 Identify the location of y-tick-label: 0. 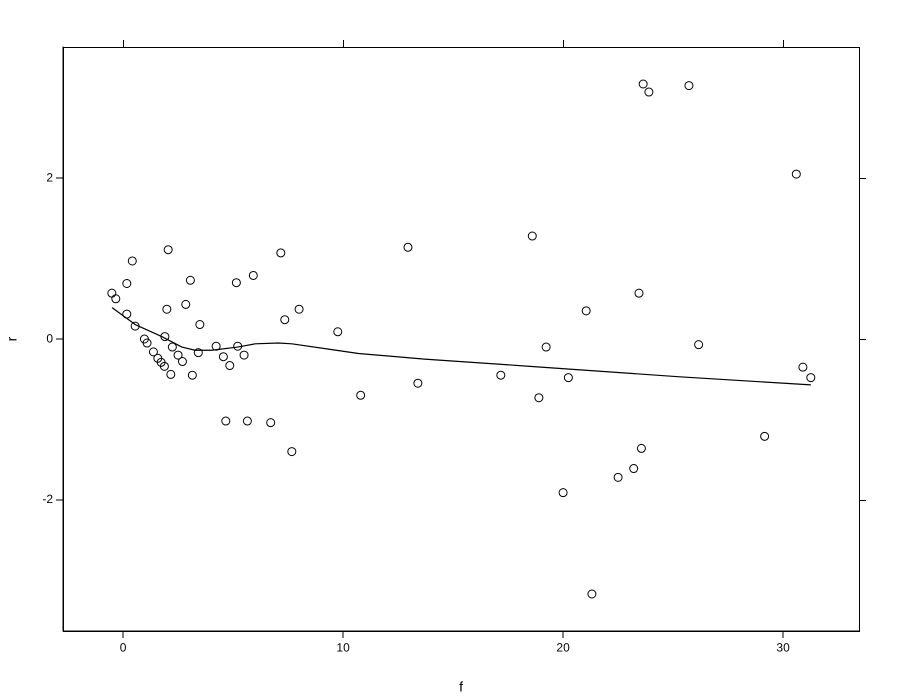
(50, 338).